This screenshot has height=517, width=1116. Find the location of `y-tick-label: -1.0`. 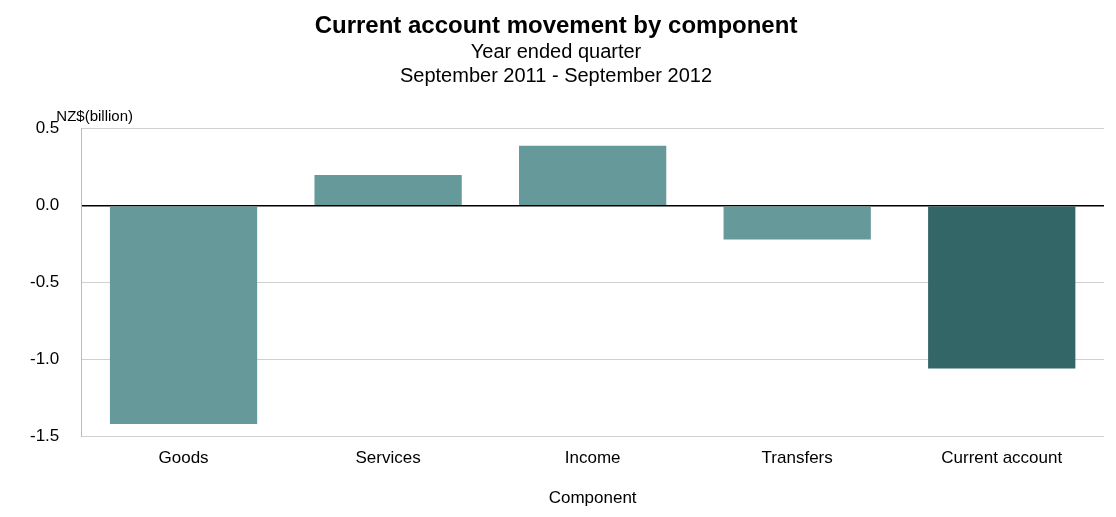

y-tick-label: -1.0 is located at coordinates (45, 359).